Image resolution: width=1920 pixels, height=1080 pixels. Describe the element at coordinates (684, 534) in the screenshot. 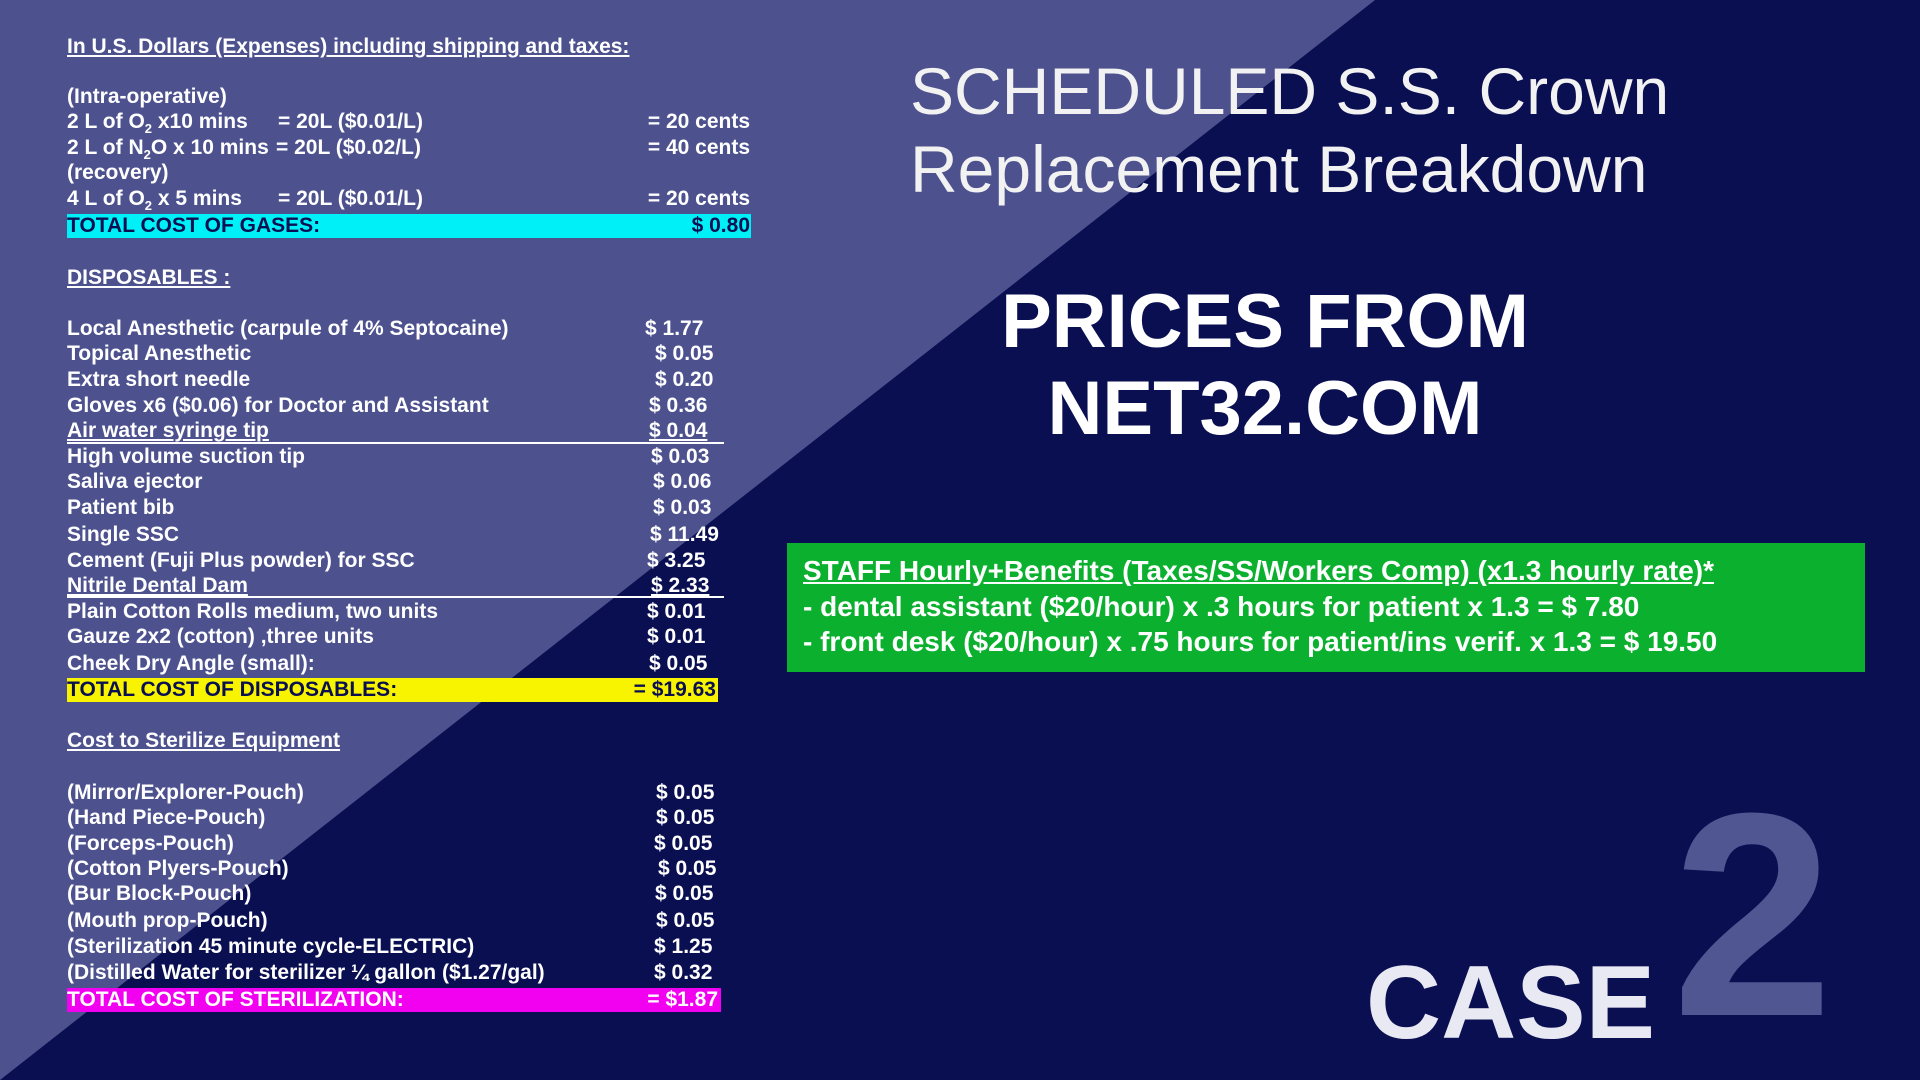

I see `disposable-value: $ 11.49` at that location.